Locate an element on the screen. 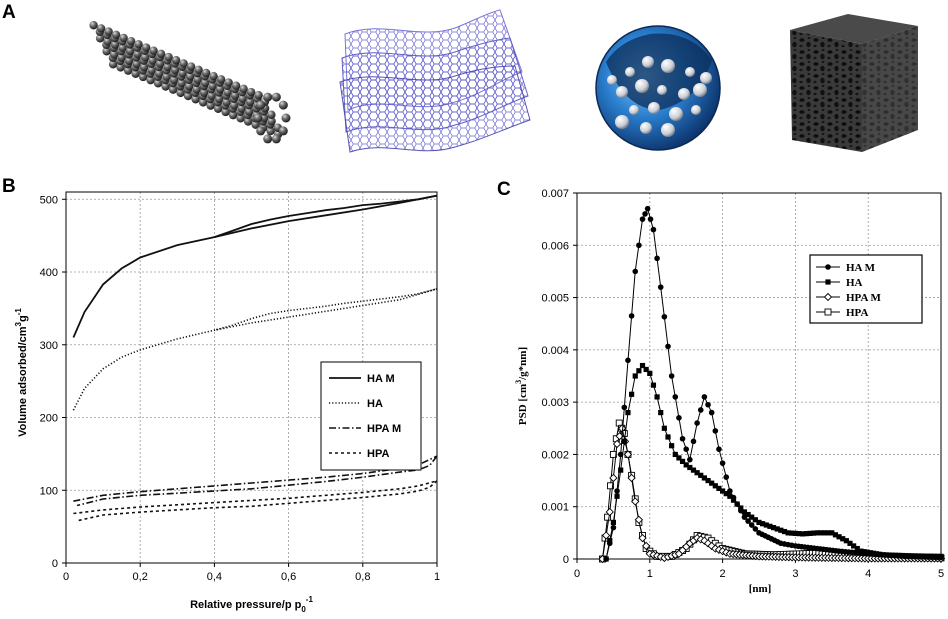  carbon-nanotube-illustration is located at coordinates (190, 82).